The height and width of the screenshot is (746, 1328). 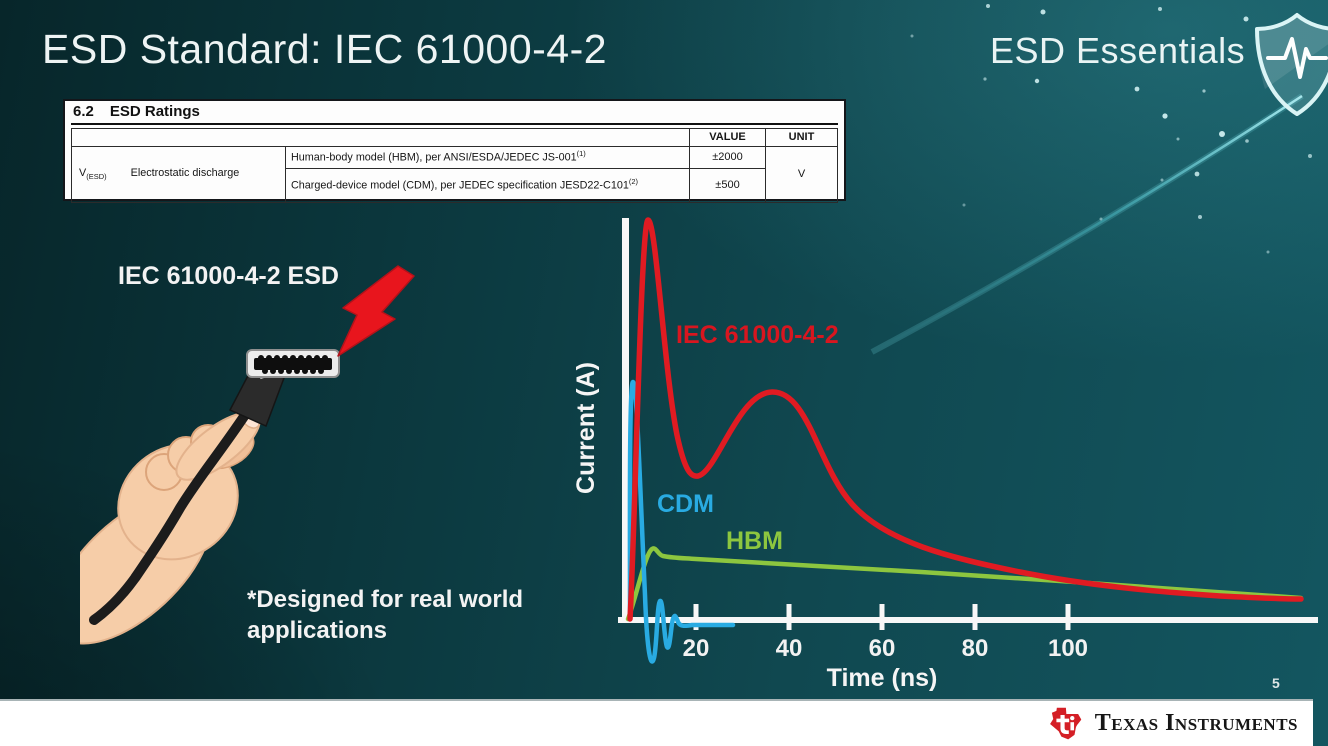 I want to click on table-header-row: VALUE UNIT, so click(x=454, y=137).